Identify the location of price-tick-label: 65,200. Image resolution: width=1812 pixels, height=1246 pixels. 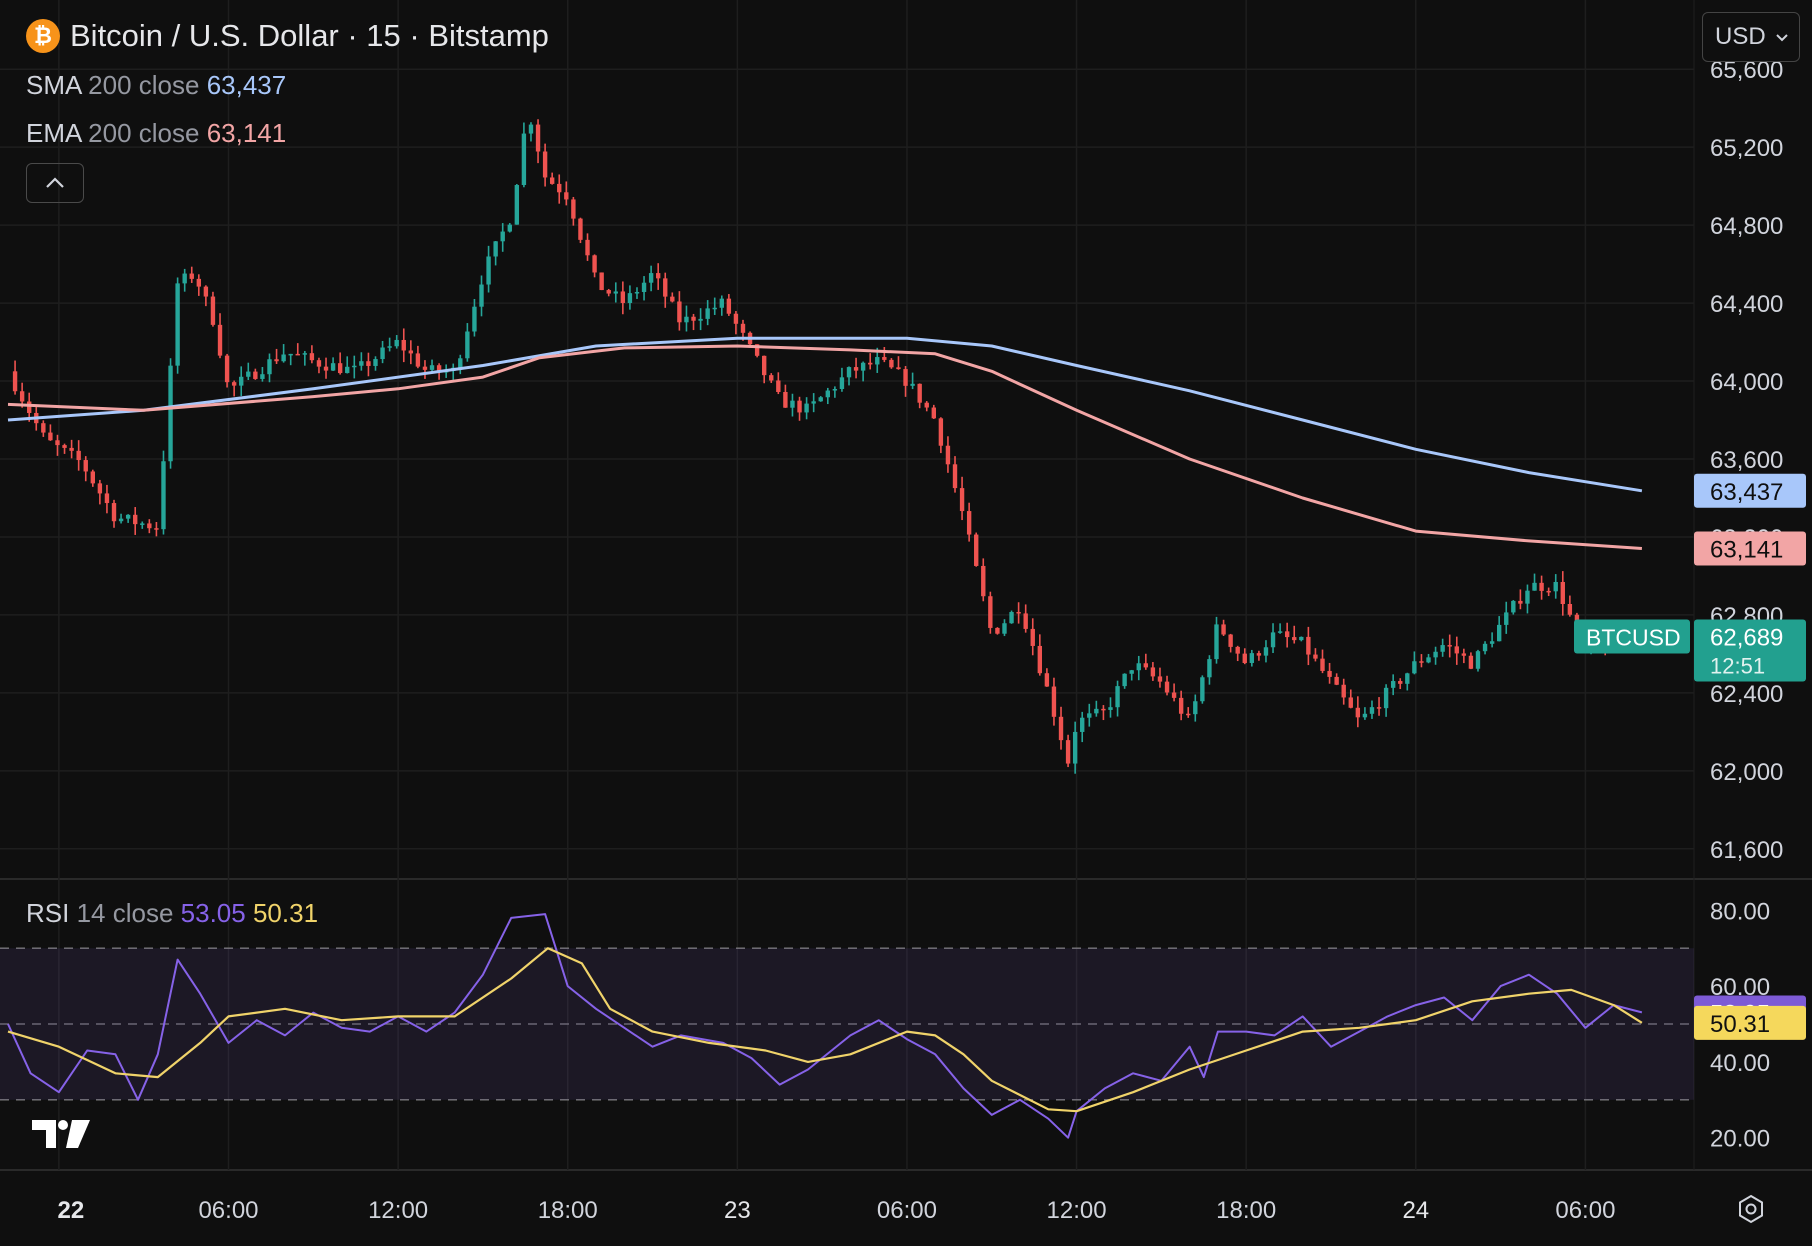
(1746, 148).